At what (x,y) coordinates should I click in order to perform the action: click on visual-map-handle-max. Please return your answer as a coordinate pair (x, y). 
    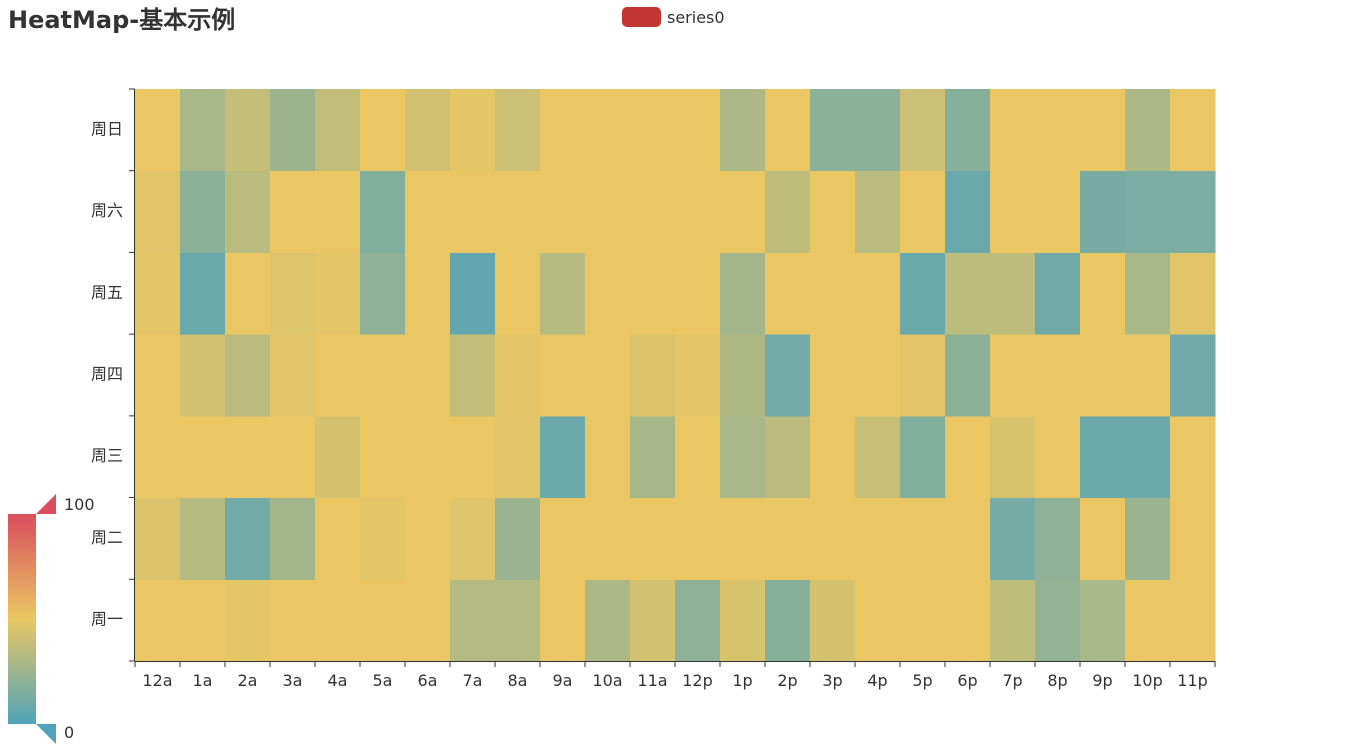
    Looking at the image, I should click on (46, 504).